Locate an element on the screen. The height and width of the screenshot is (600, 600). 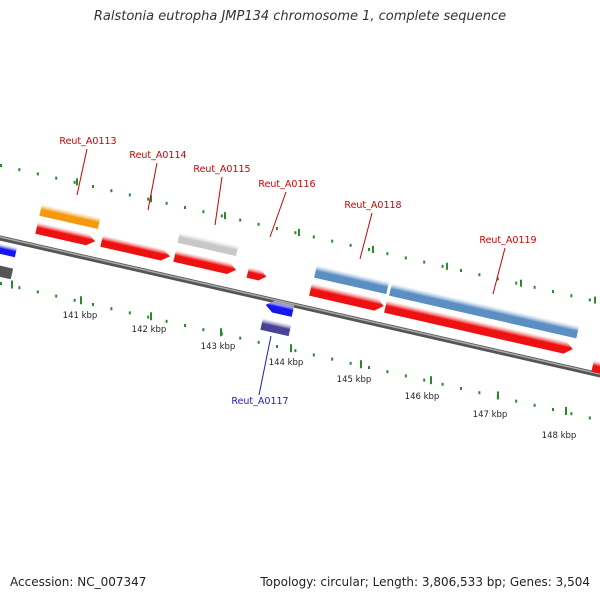
accession-text: Accession: NC_007347 is located at coordinates (78, 582).